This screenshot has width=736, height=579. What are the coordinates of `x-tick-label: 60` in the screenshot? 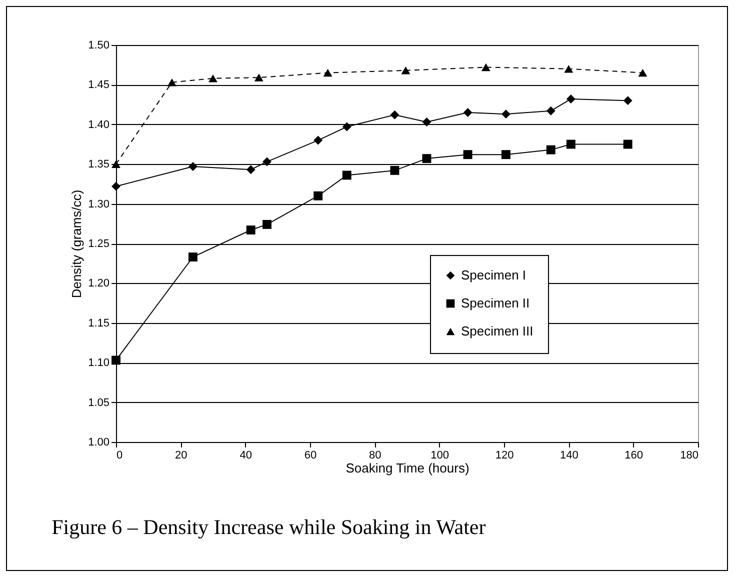 It's located at (310, 456).